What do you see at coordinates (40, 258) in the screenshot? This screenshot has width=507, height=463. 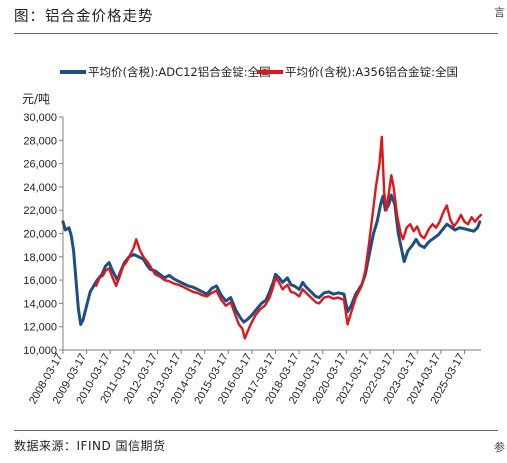 I see `y-tick-label: 18,000` at bounding box center [40, 258].